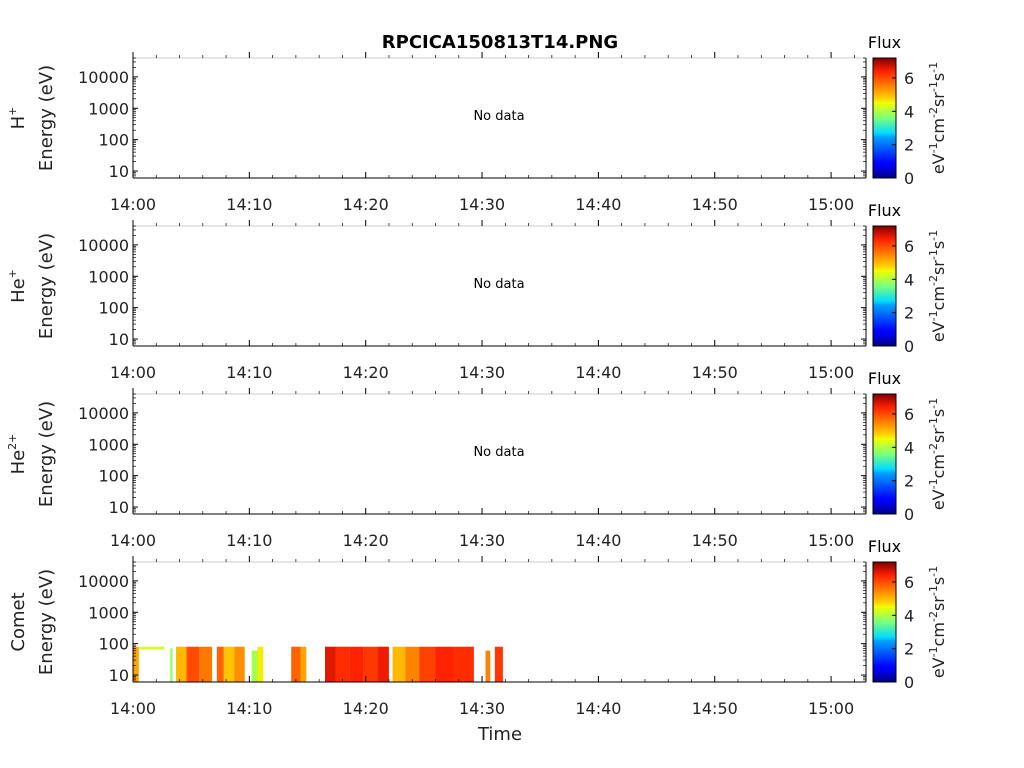 This screenshot has width=1024, height=768. Describe the element at coordinates (17, 454) in the screenshot. I see `species-label: He2+` at that location.